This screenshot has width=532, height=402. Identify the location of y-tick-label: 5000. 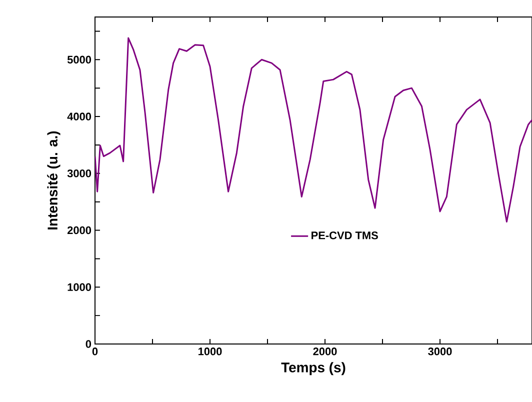
(79, 60).